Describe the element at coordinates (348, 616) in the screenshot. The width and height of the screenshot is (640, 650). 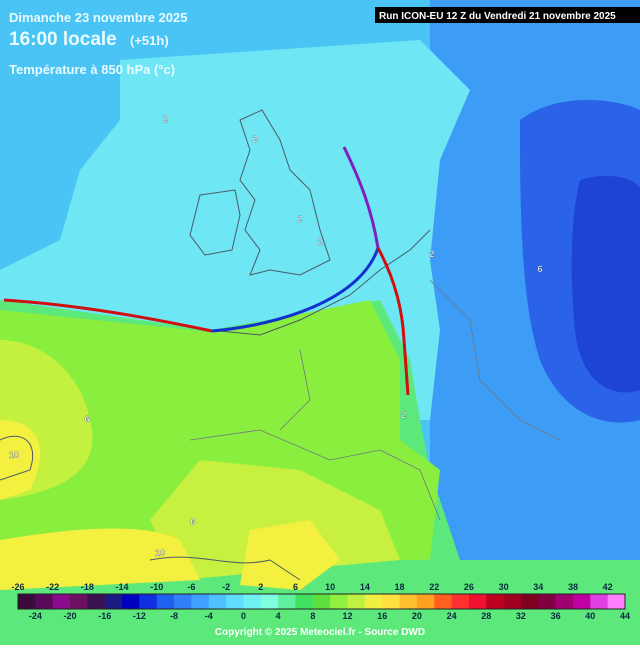
I see `colorbar-label: 12` at that location.